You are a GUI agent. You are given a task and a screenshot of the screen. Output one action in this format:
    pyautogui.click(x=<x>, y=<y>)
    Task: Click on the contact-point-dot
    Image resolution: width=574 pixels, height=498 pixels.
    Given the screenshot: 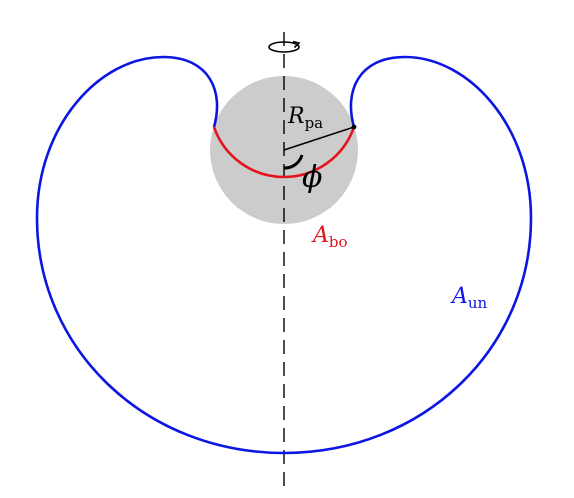 What is the action you would take?
    pyautogui.click(x=354, y=127)
    